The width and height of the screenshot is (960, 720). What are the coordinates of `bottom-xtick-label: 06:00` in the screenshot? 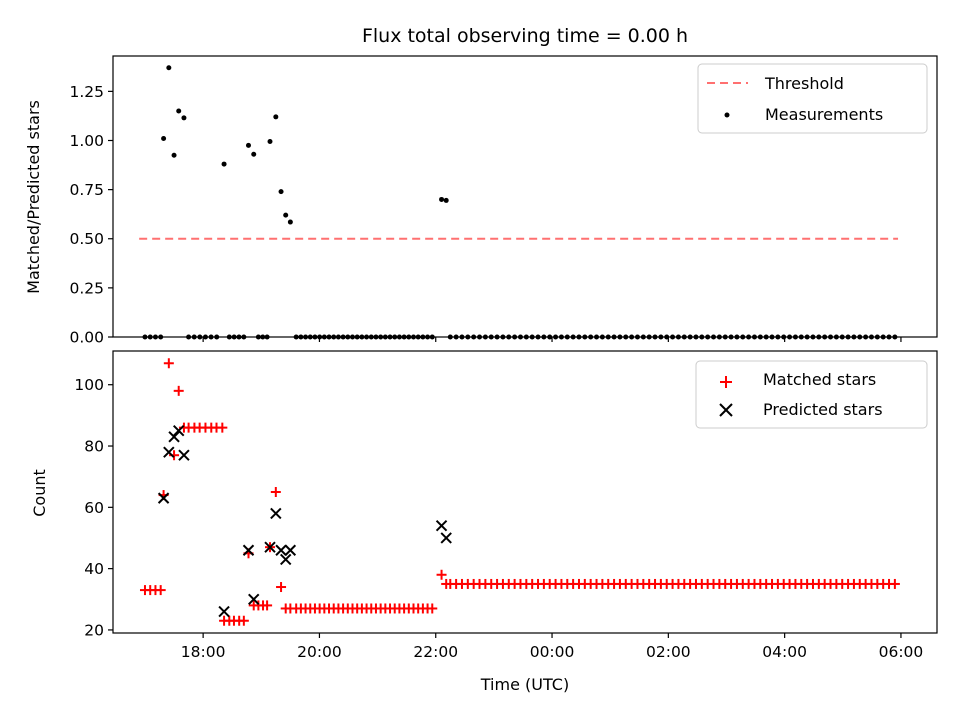 It's located at (901, 652).